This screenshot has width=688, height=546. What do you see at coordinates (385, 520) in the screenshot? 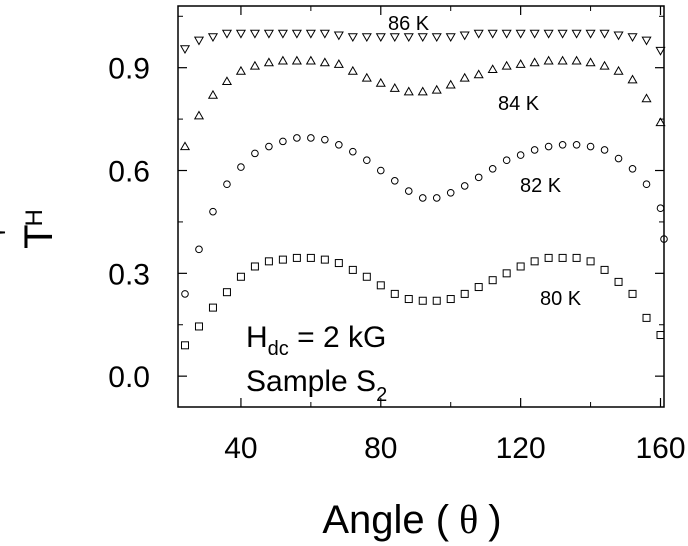
I see `x-axis-title-text: Angle (` at bounding box center [385, 520].